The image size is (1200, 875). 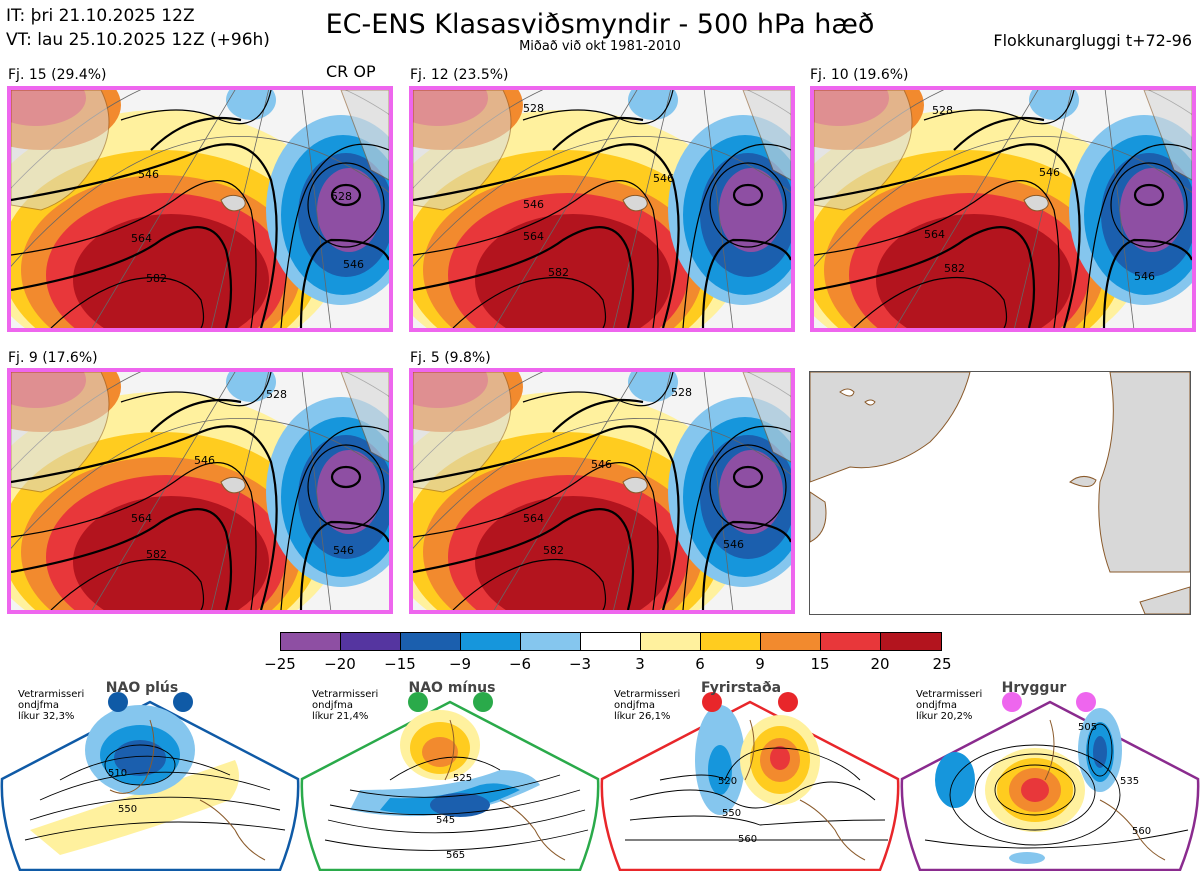 I want to click on regime-nao-plus-dots, so click(x=150, y=702).